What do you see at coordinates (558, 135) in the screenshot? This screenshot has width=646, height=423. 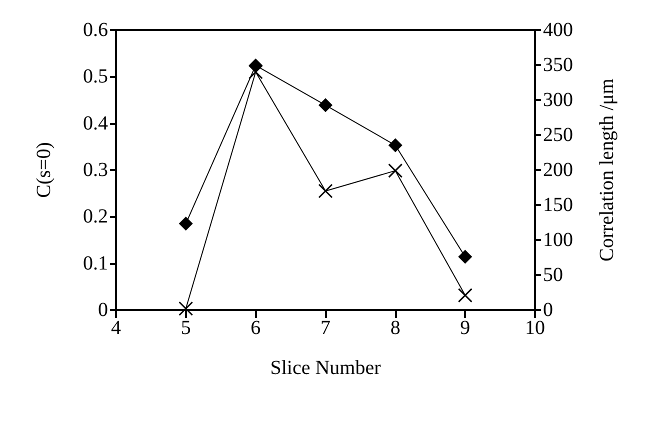 I see `y2-tick-label: 250` at bounding box center [558, 135].